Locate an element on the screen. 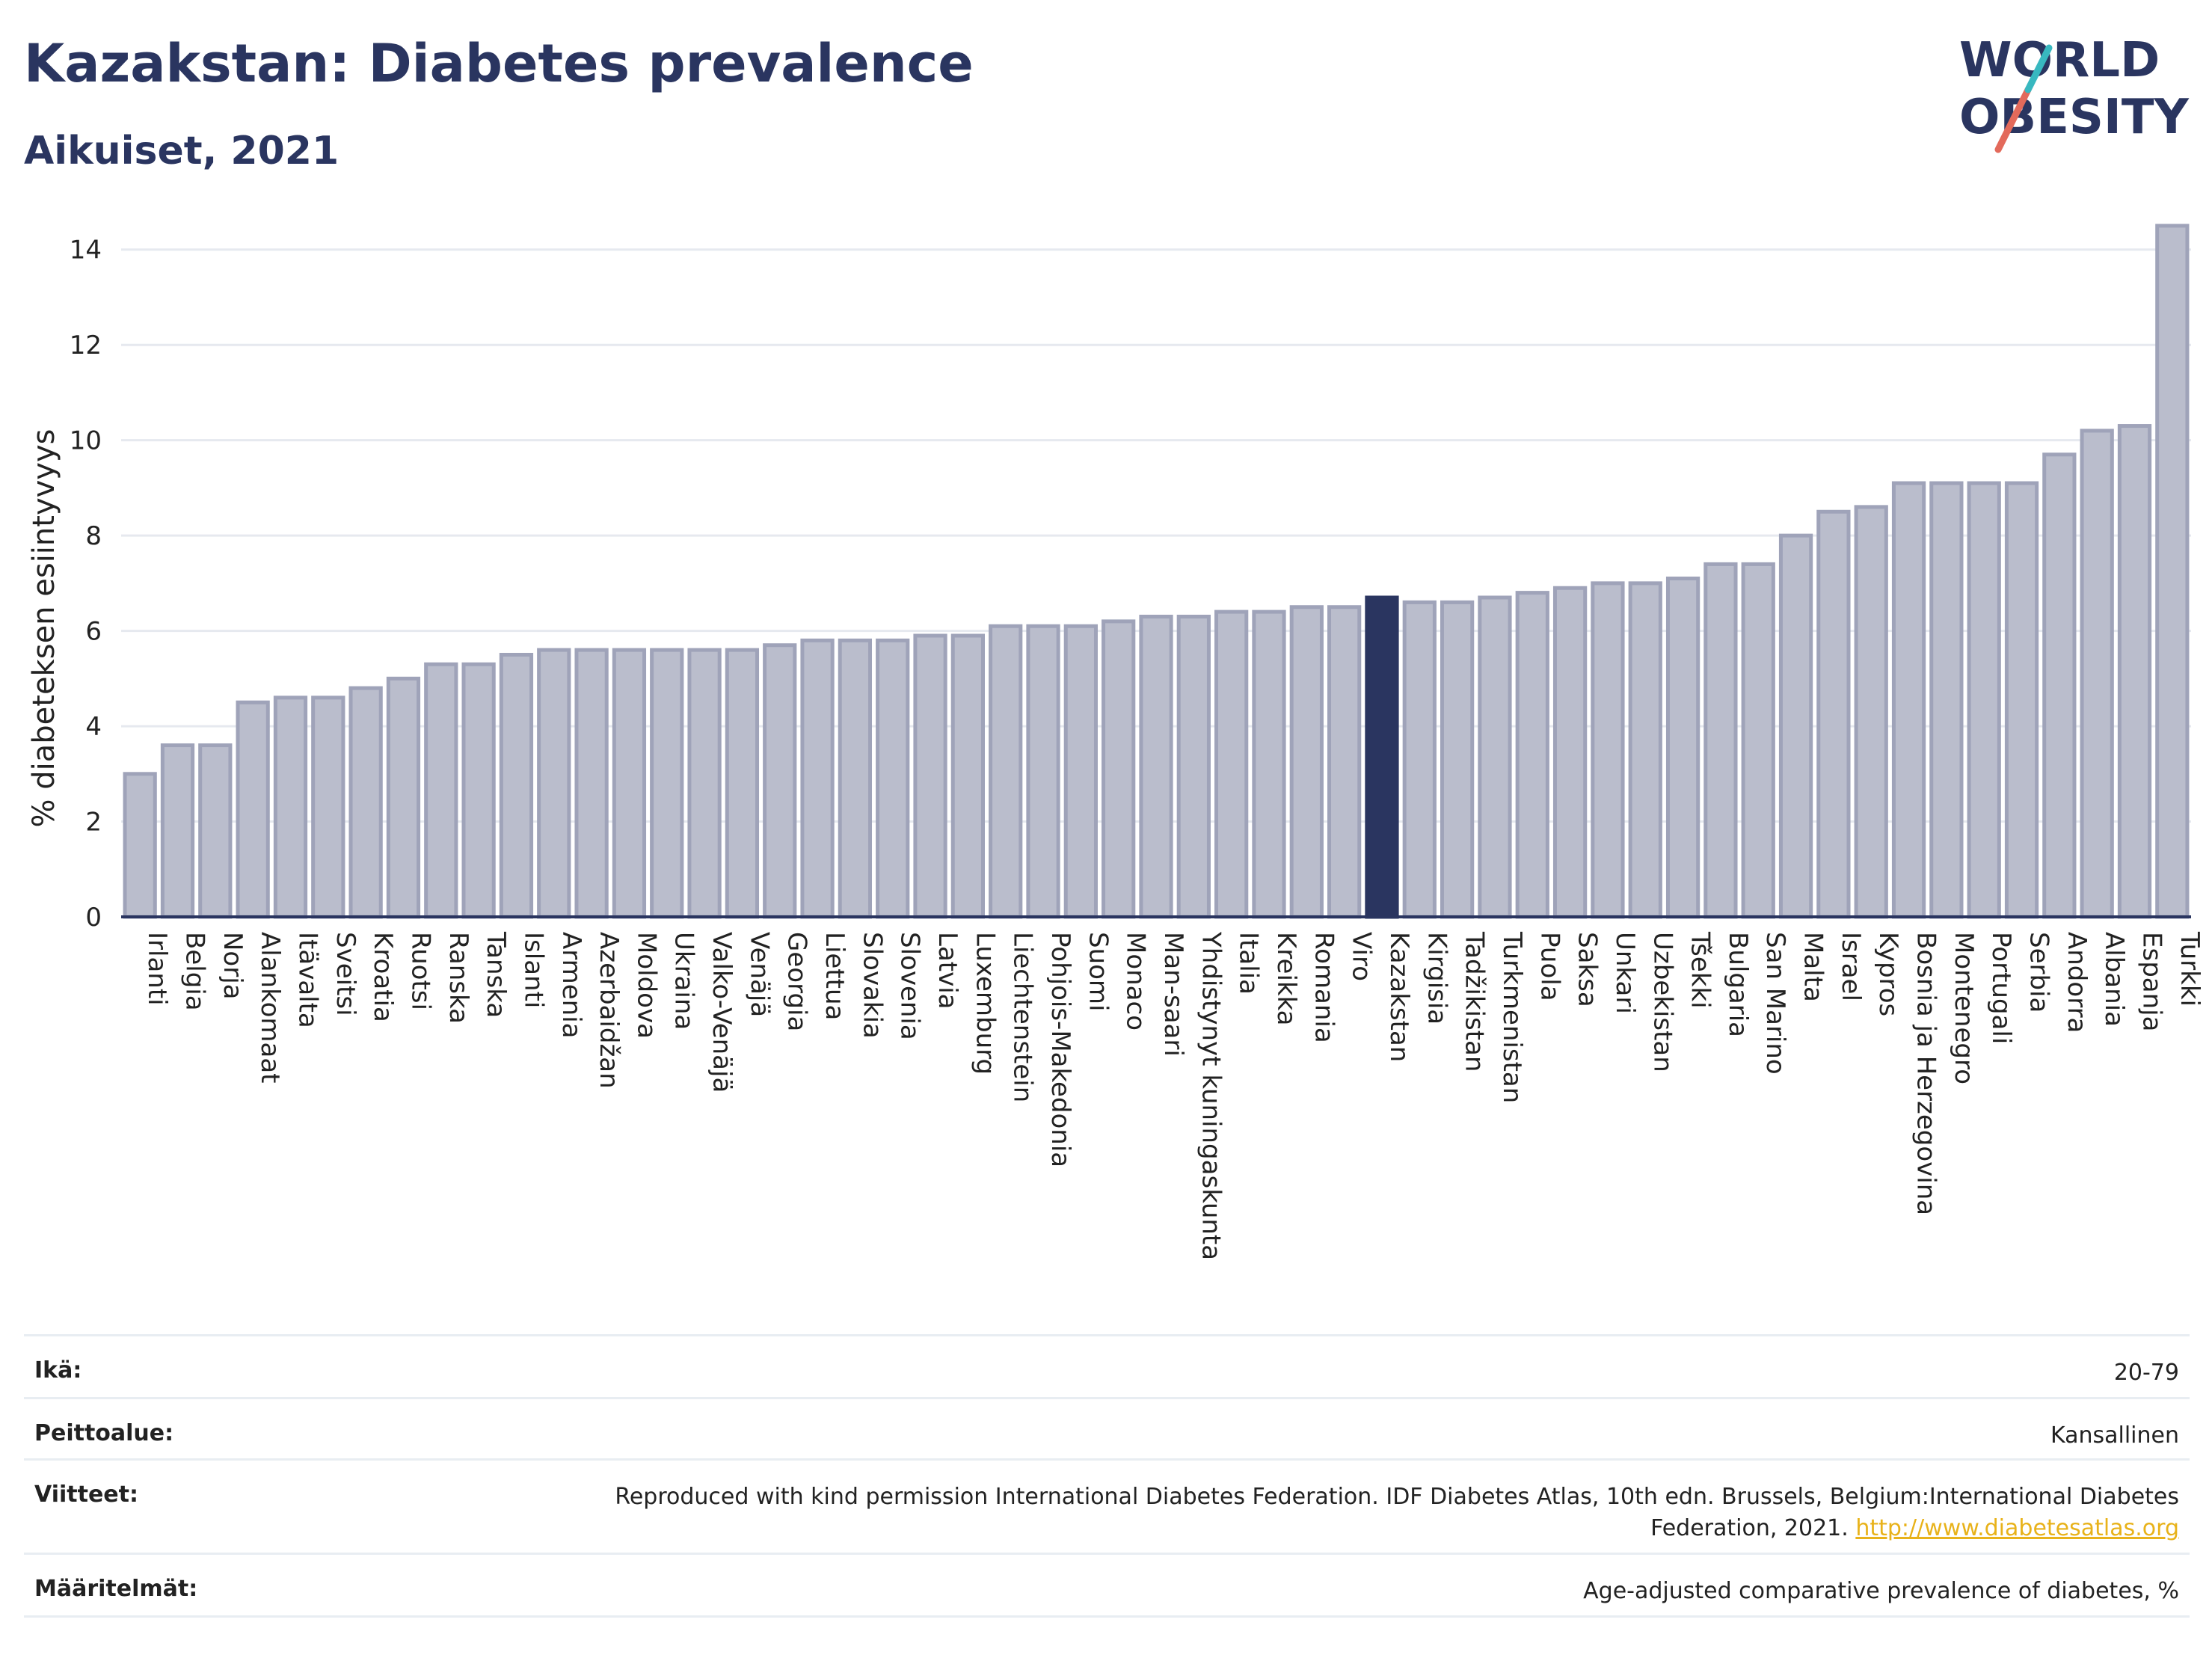  x-category-label: Monaco is located at coordinates (1136, 981).